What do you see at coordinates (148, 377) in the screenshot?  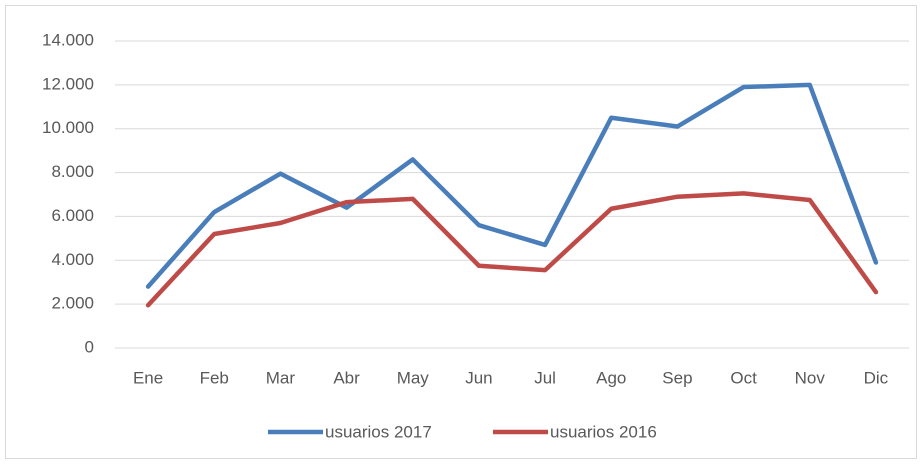 I see `x-tick-label: Ene` at bounding box center [148, 377].